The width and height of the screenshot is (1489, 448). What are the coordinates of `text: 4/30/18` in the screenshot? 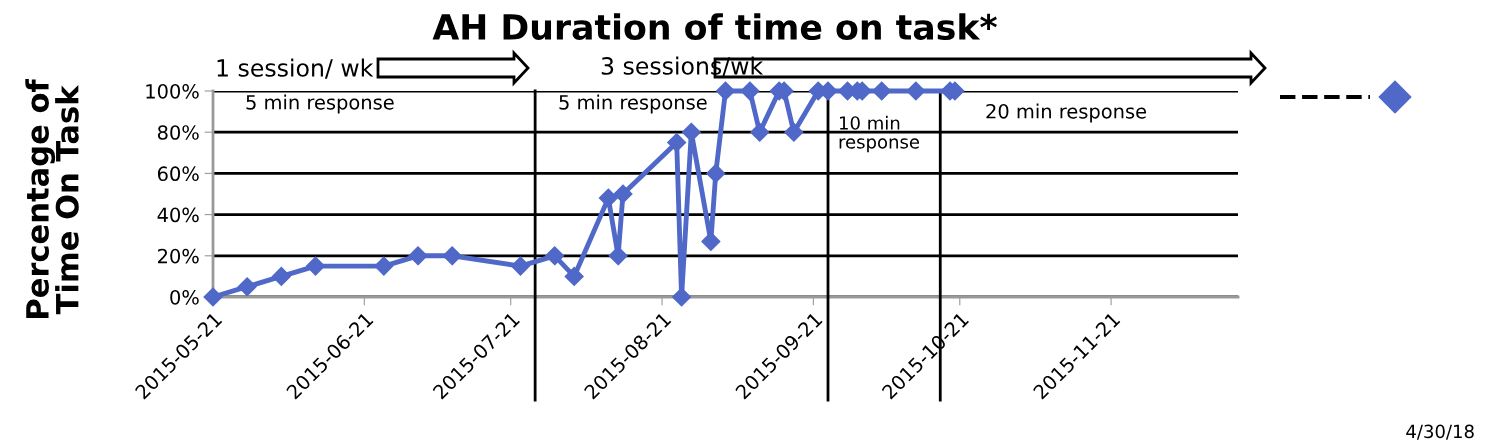 It's located at (1440, 432).